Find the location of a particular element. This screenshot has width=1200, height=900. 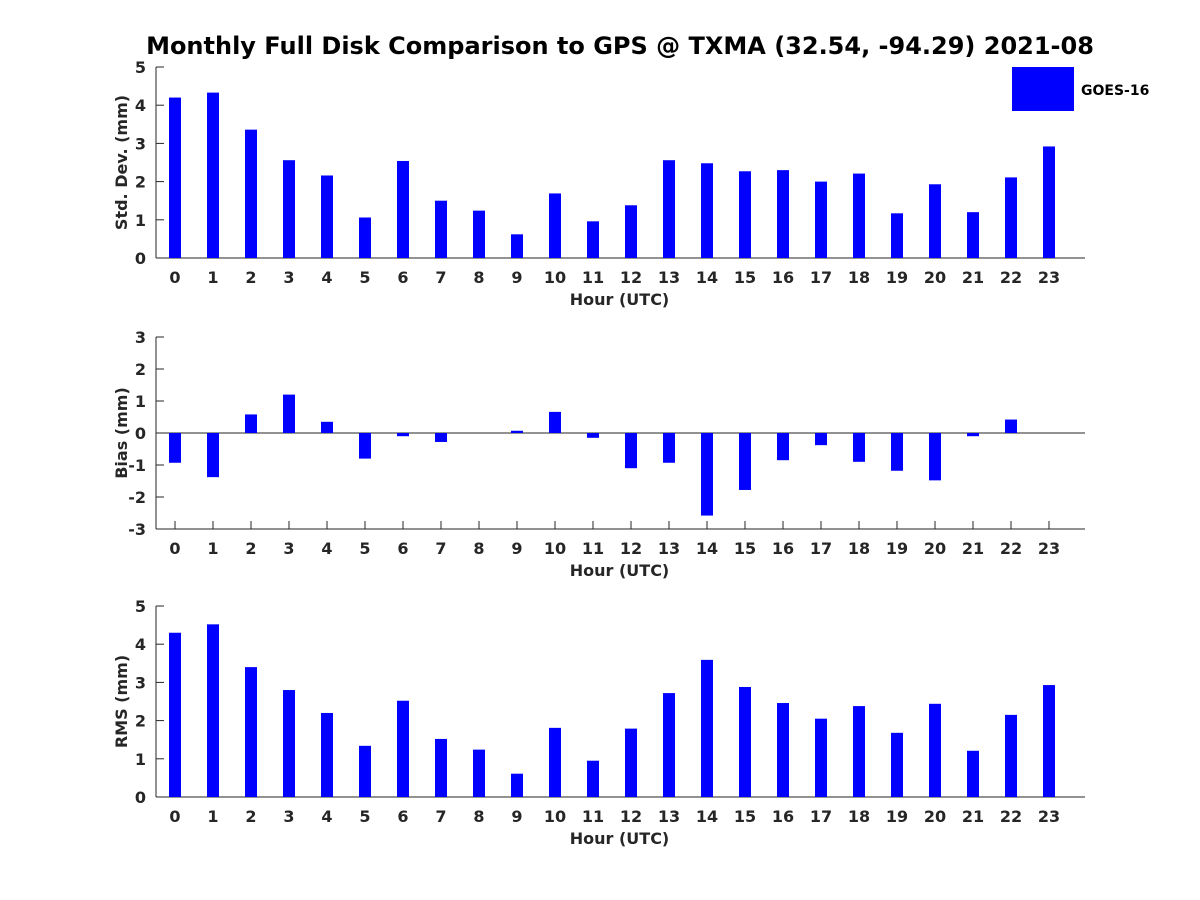

y-tick-label: -3 is located at coordinates (137, 529).